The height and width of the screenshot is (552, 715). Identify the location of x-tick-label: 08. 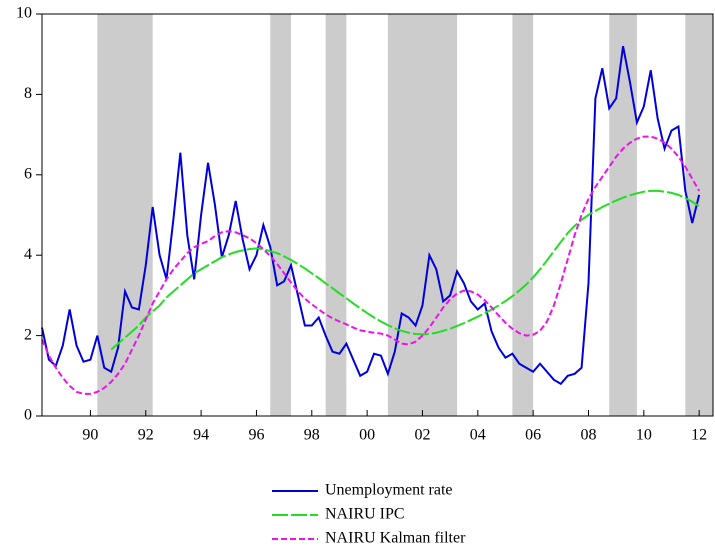
(588, 435).